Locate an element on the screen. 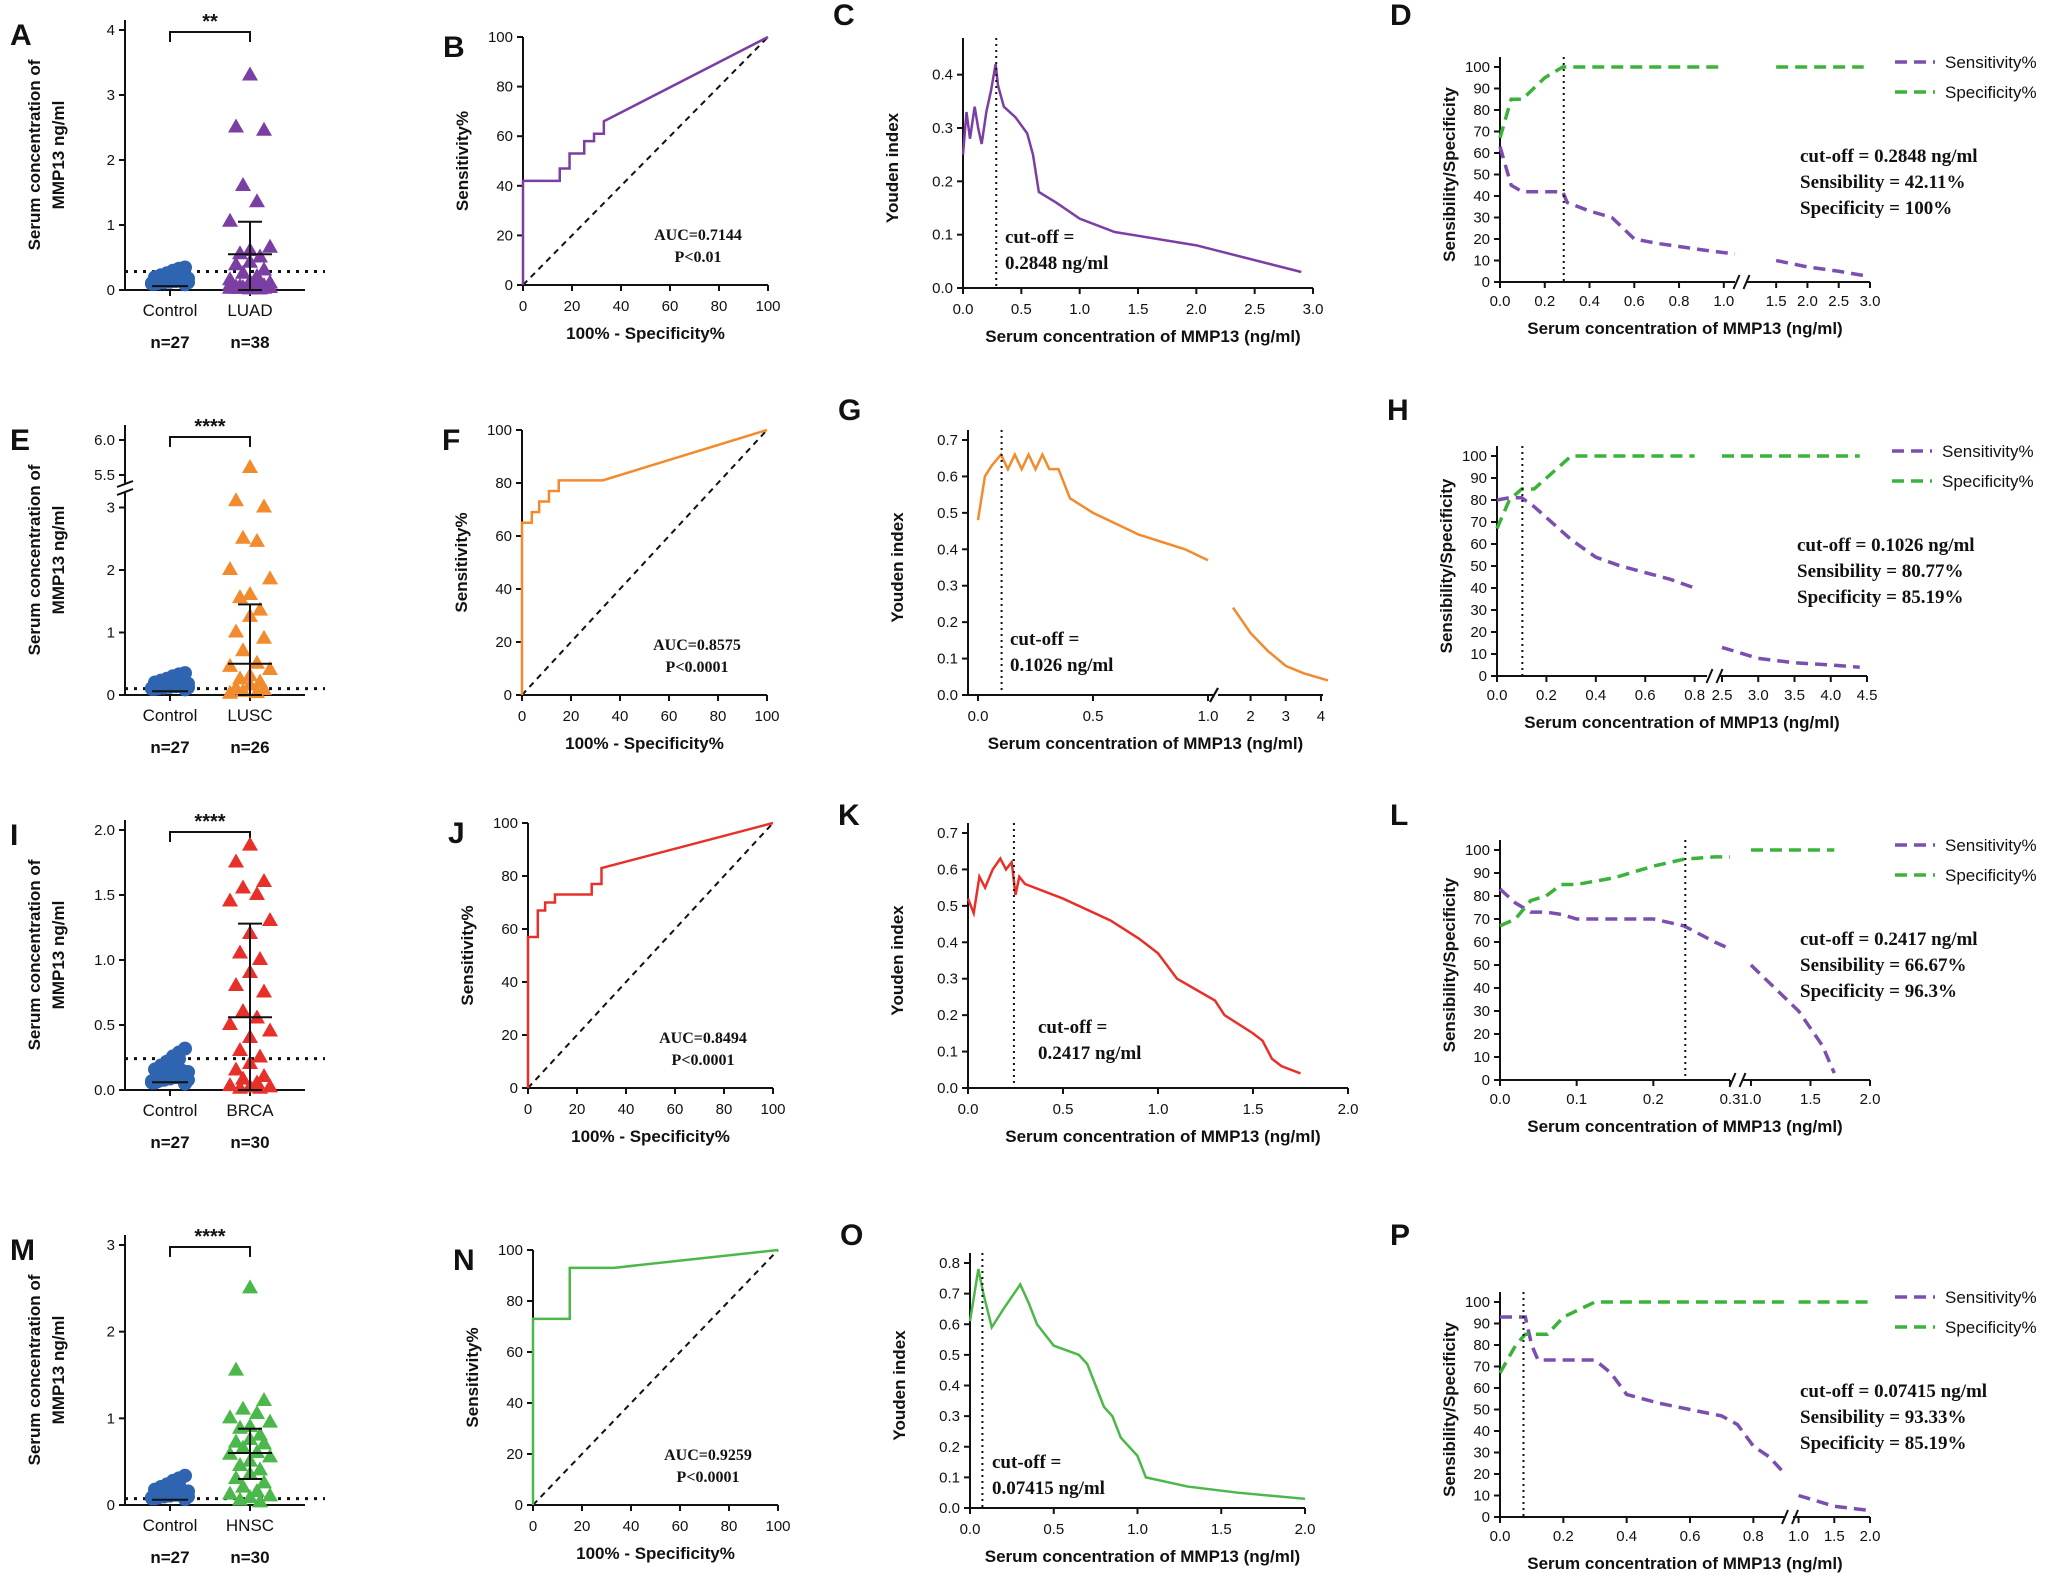 The height and width of the screenshot is (1596, 2050). y-tick-label: 20 is located at coordinates (503, 642).